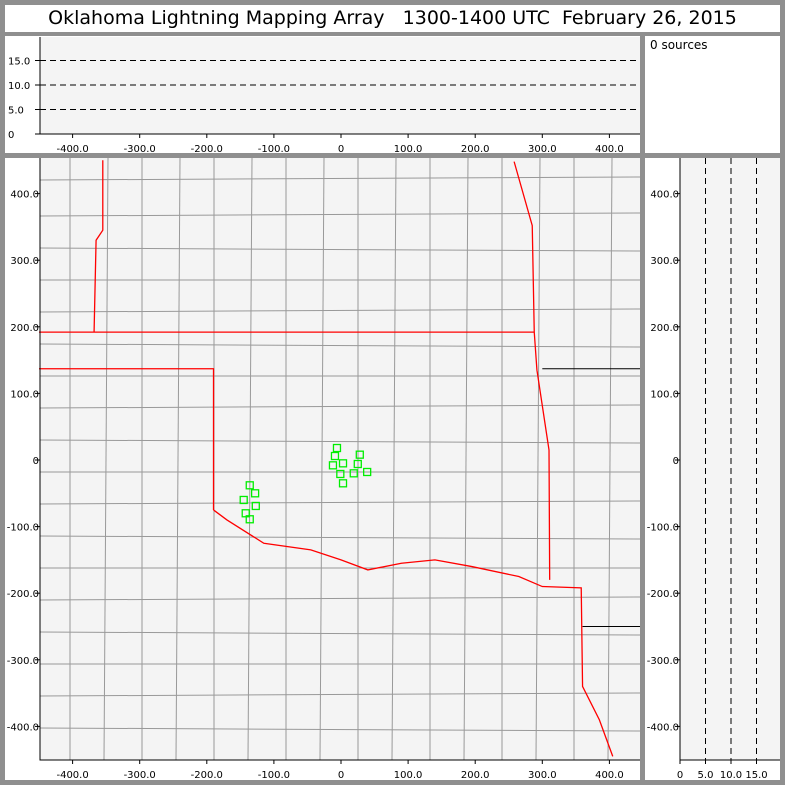 Image resolution: width=785 pixels, height=785 pixels. I want to click on x-tick-label: 10.0, so click(731, 775).